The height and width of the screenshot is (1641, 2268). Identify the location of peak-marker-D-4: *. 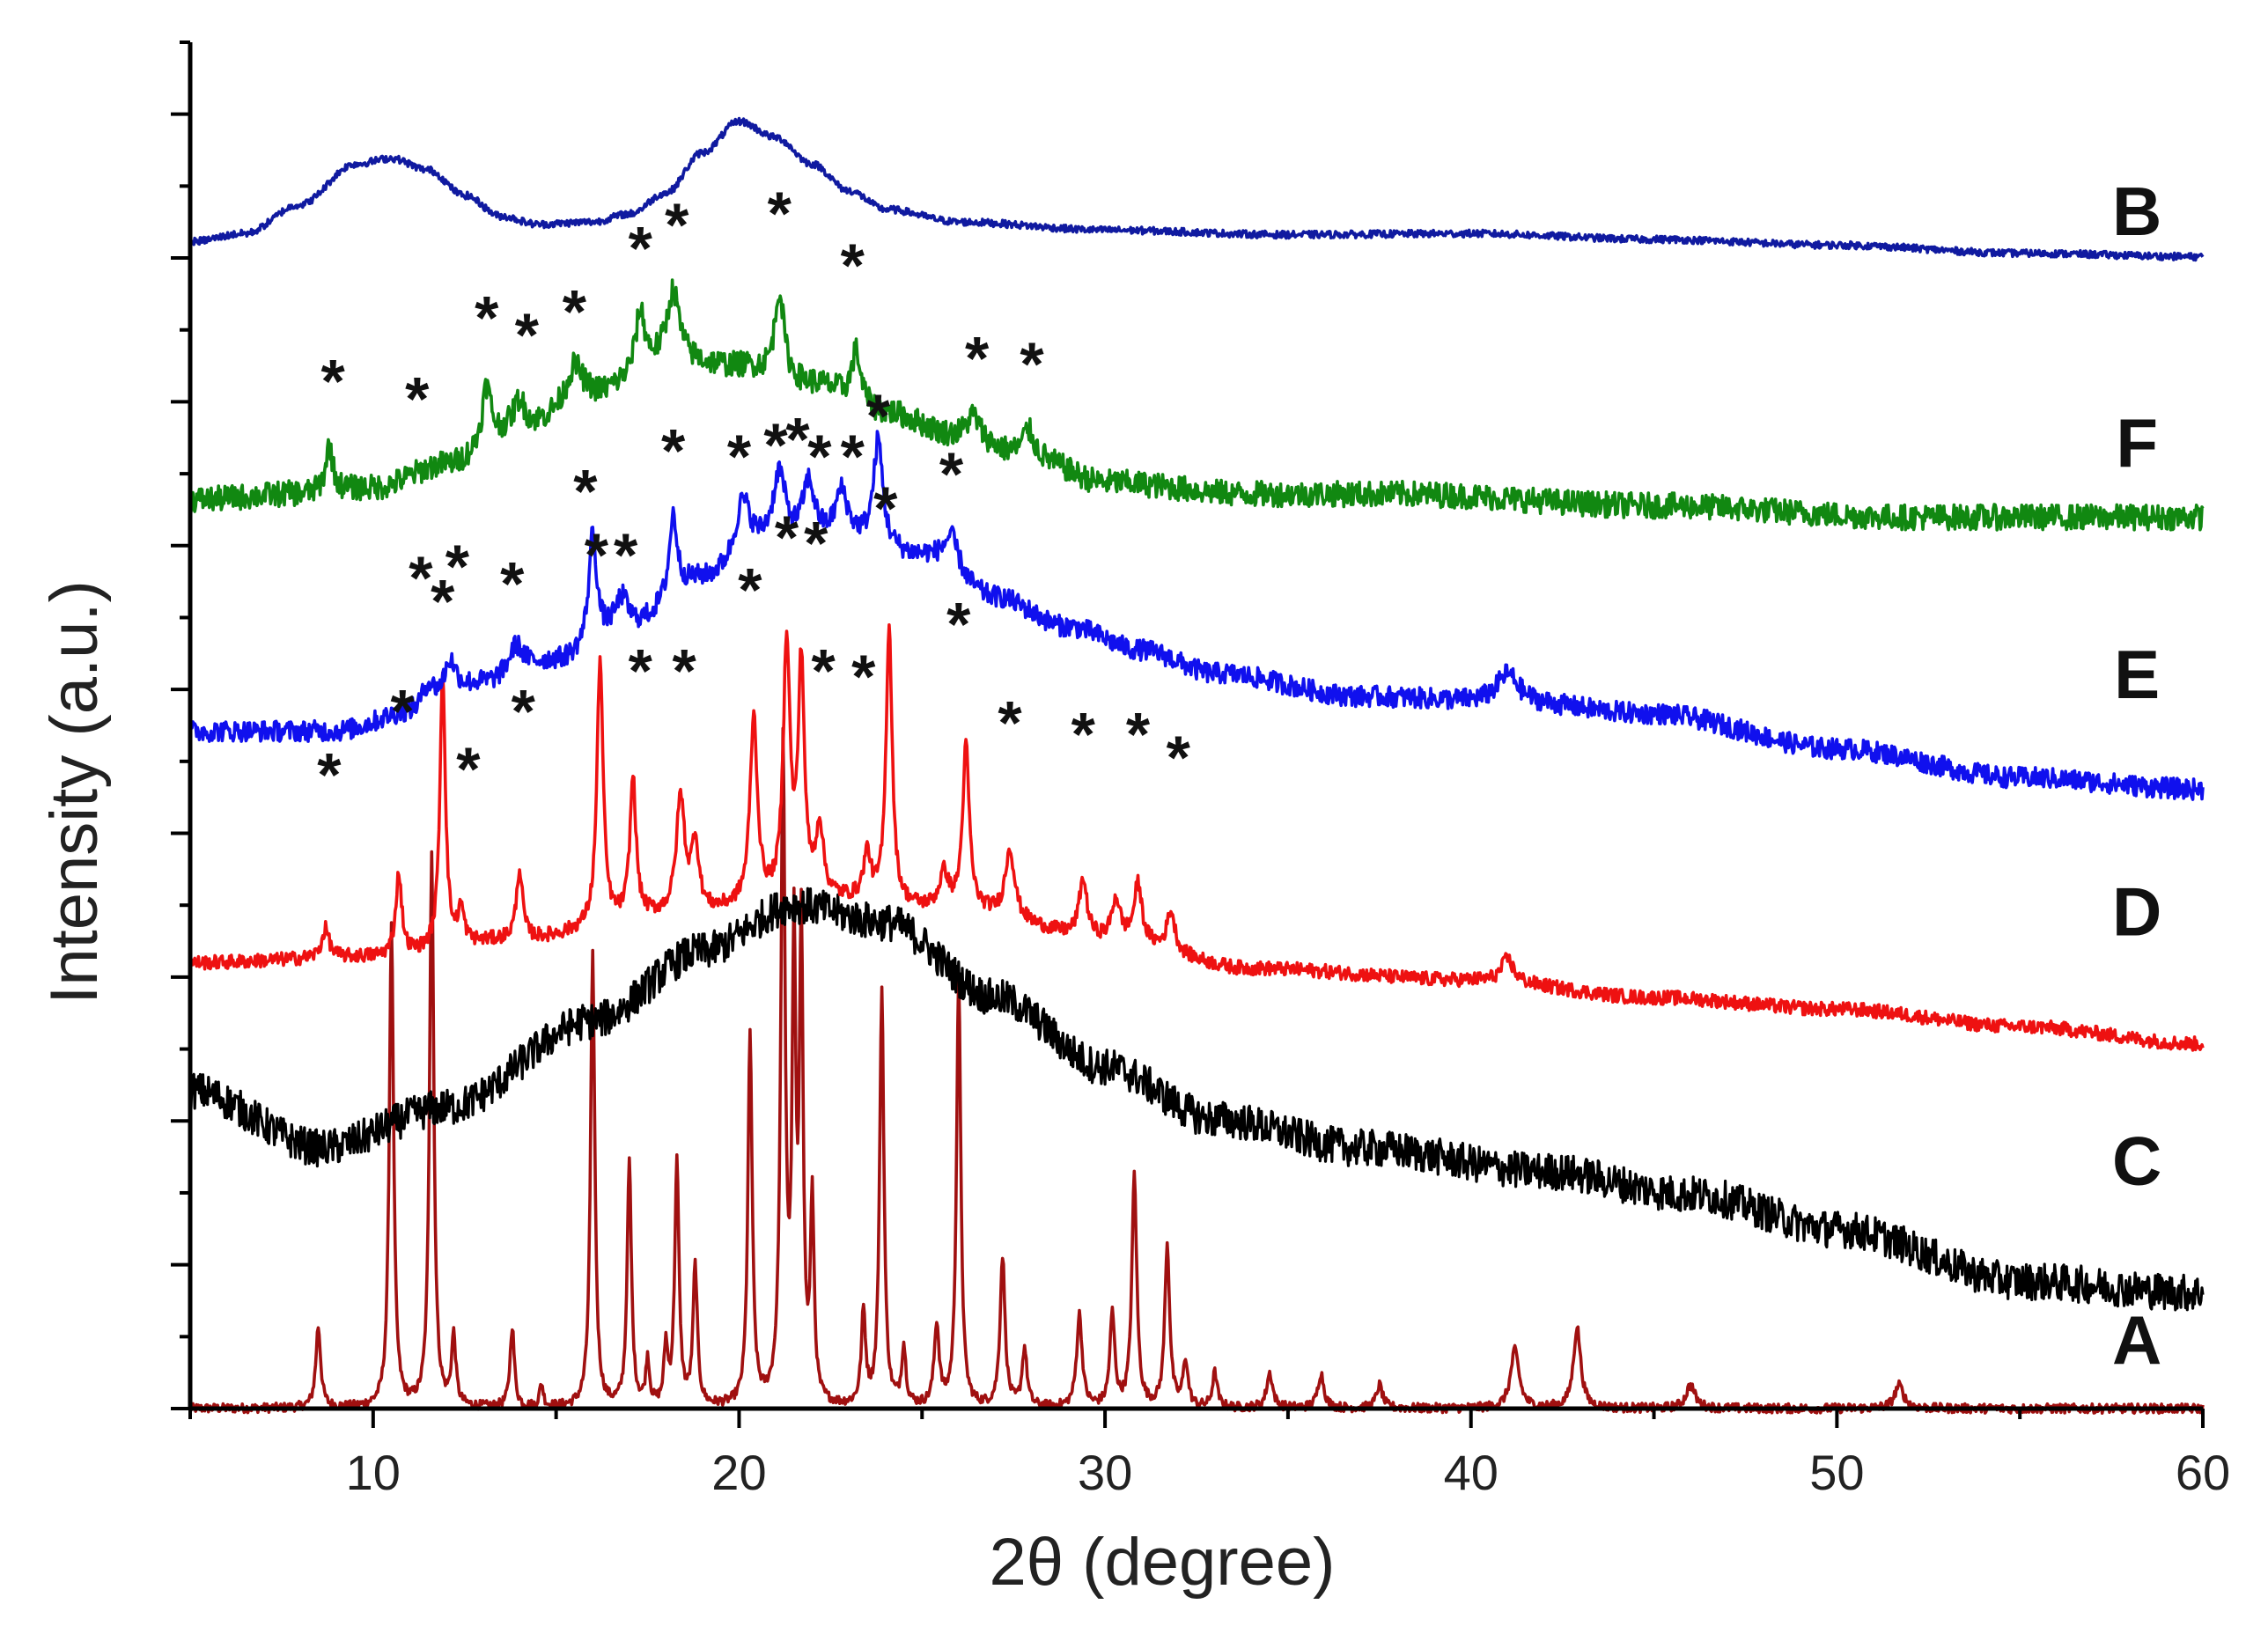
(524, 711).